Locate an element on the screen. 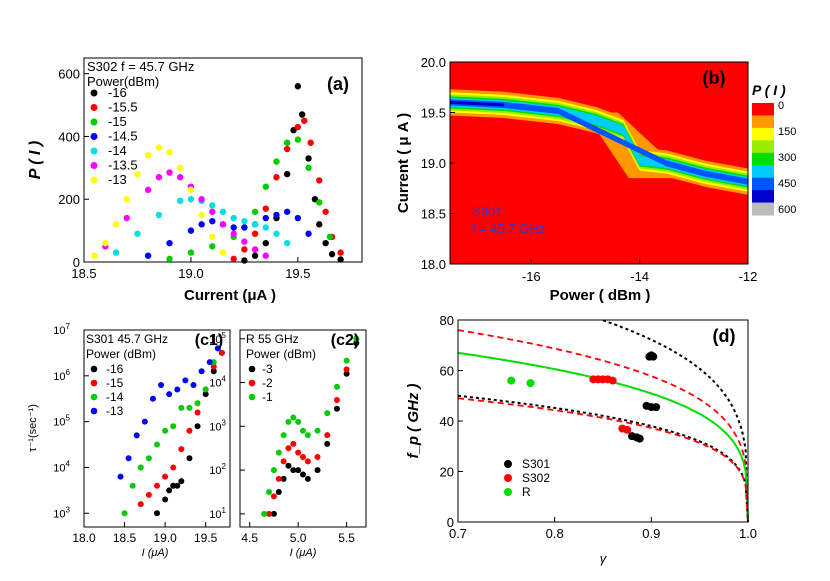  panel-a-ytick-label: 0 is located at coordinates (76, 262).